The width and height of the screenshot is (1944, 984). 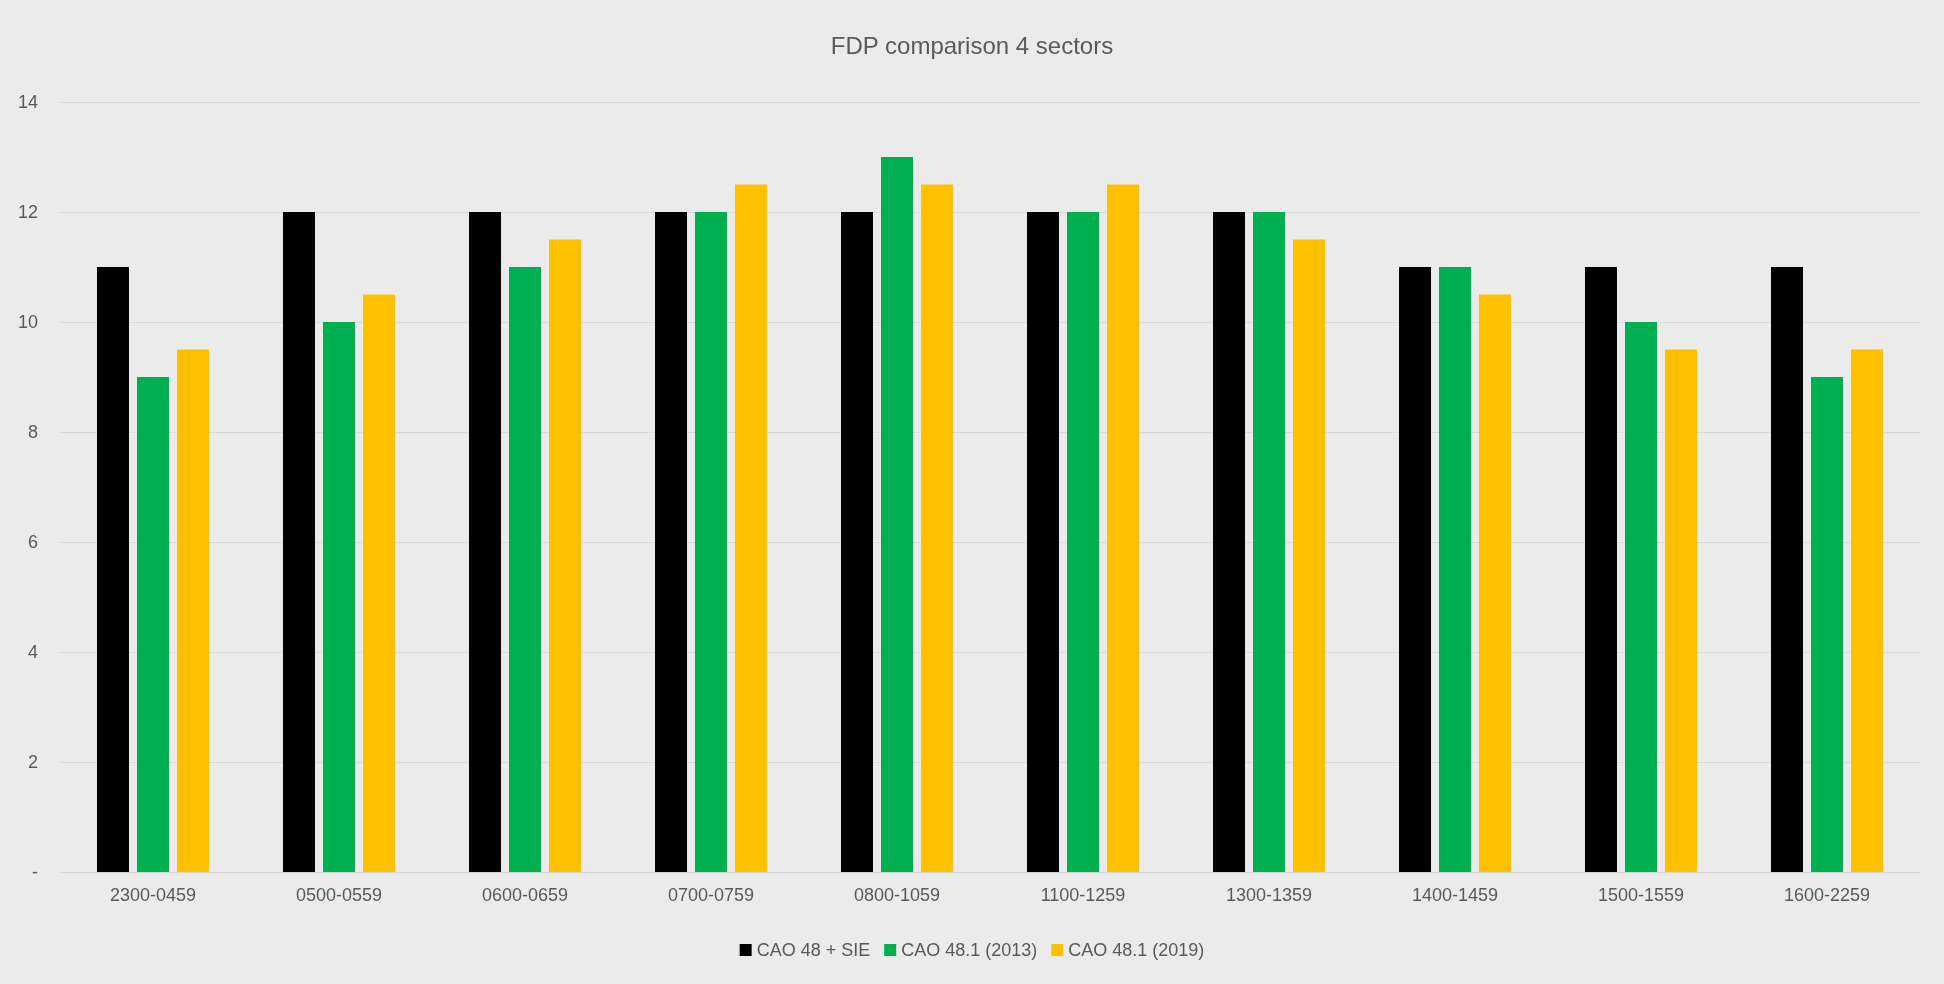 What do you see at coordinates (27, 322) in the screenshot?
I see `y-tick-label: 10` at bounding box center [27, 322].